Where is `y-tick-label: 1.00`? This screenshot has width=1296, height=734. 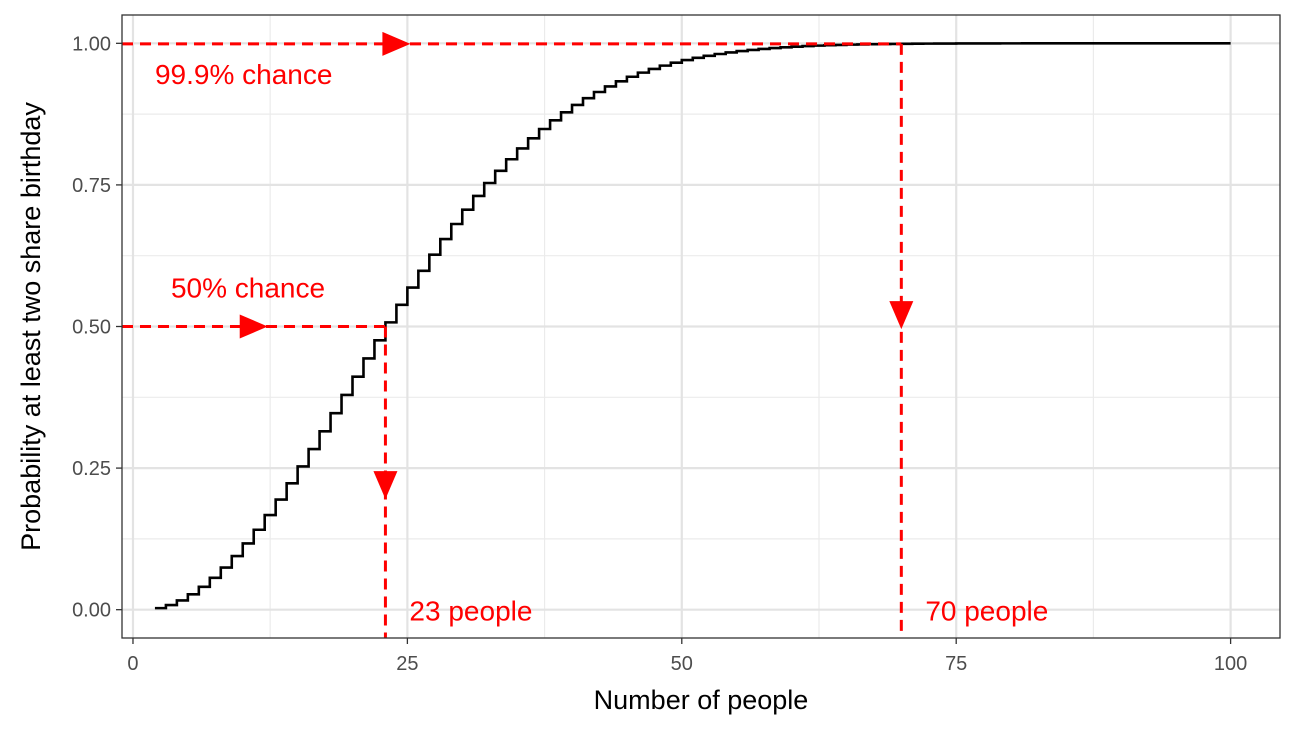
y-tick-label: 1.00 is located at coordinates (91, 44).